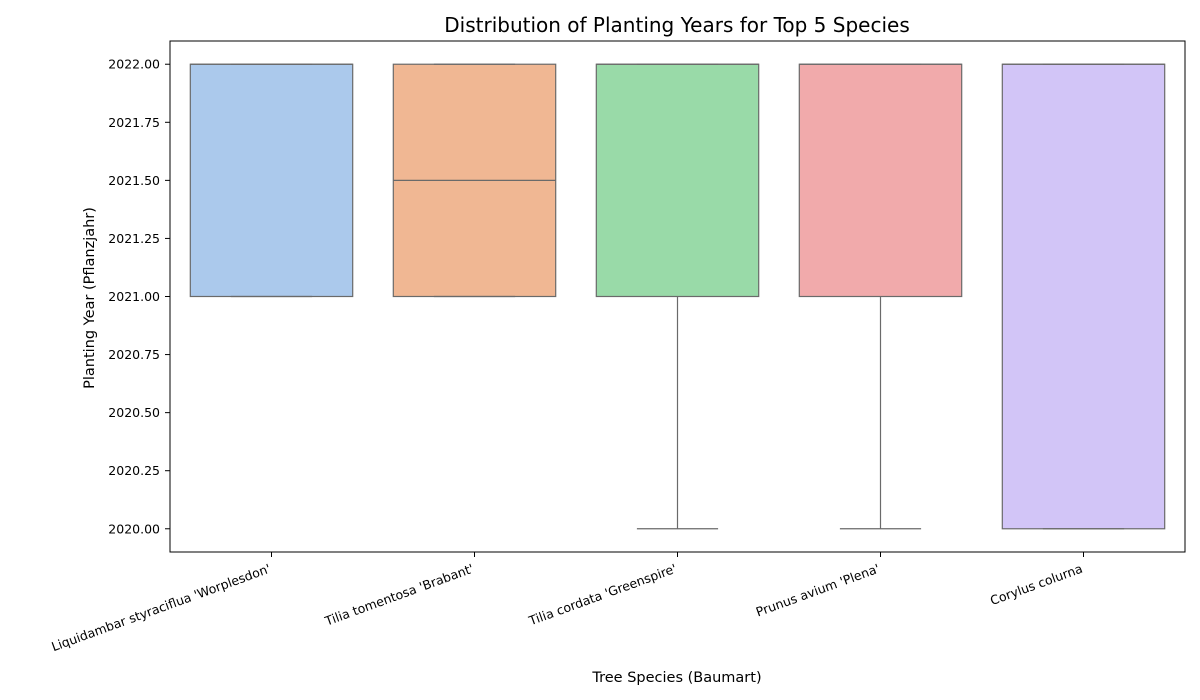 Image resolution: width=1200 pixels, height=700 pixels. I want to click on y-axis-label: Planting Year (Pflanzjahr), so click(90, 298).